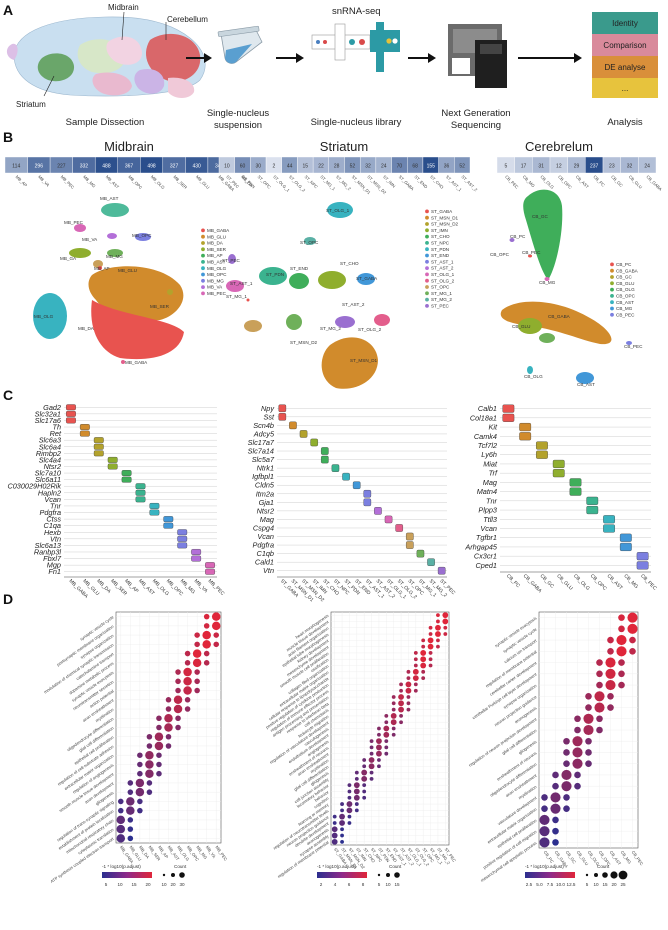 Image resolution: width=668 pixels, height=930 pixels. I want to click on umap-cluster-label: ST_OLG_1, so click(338, 210).